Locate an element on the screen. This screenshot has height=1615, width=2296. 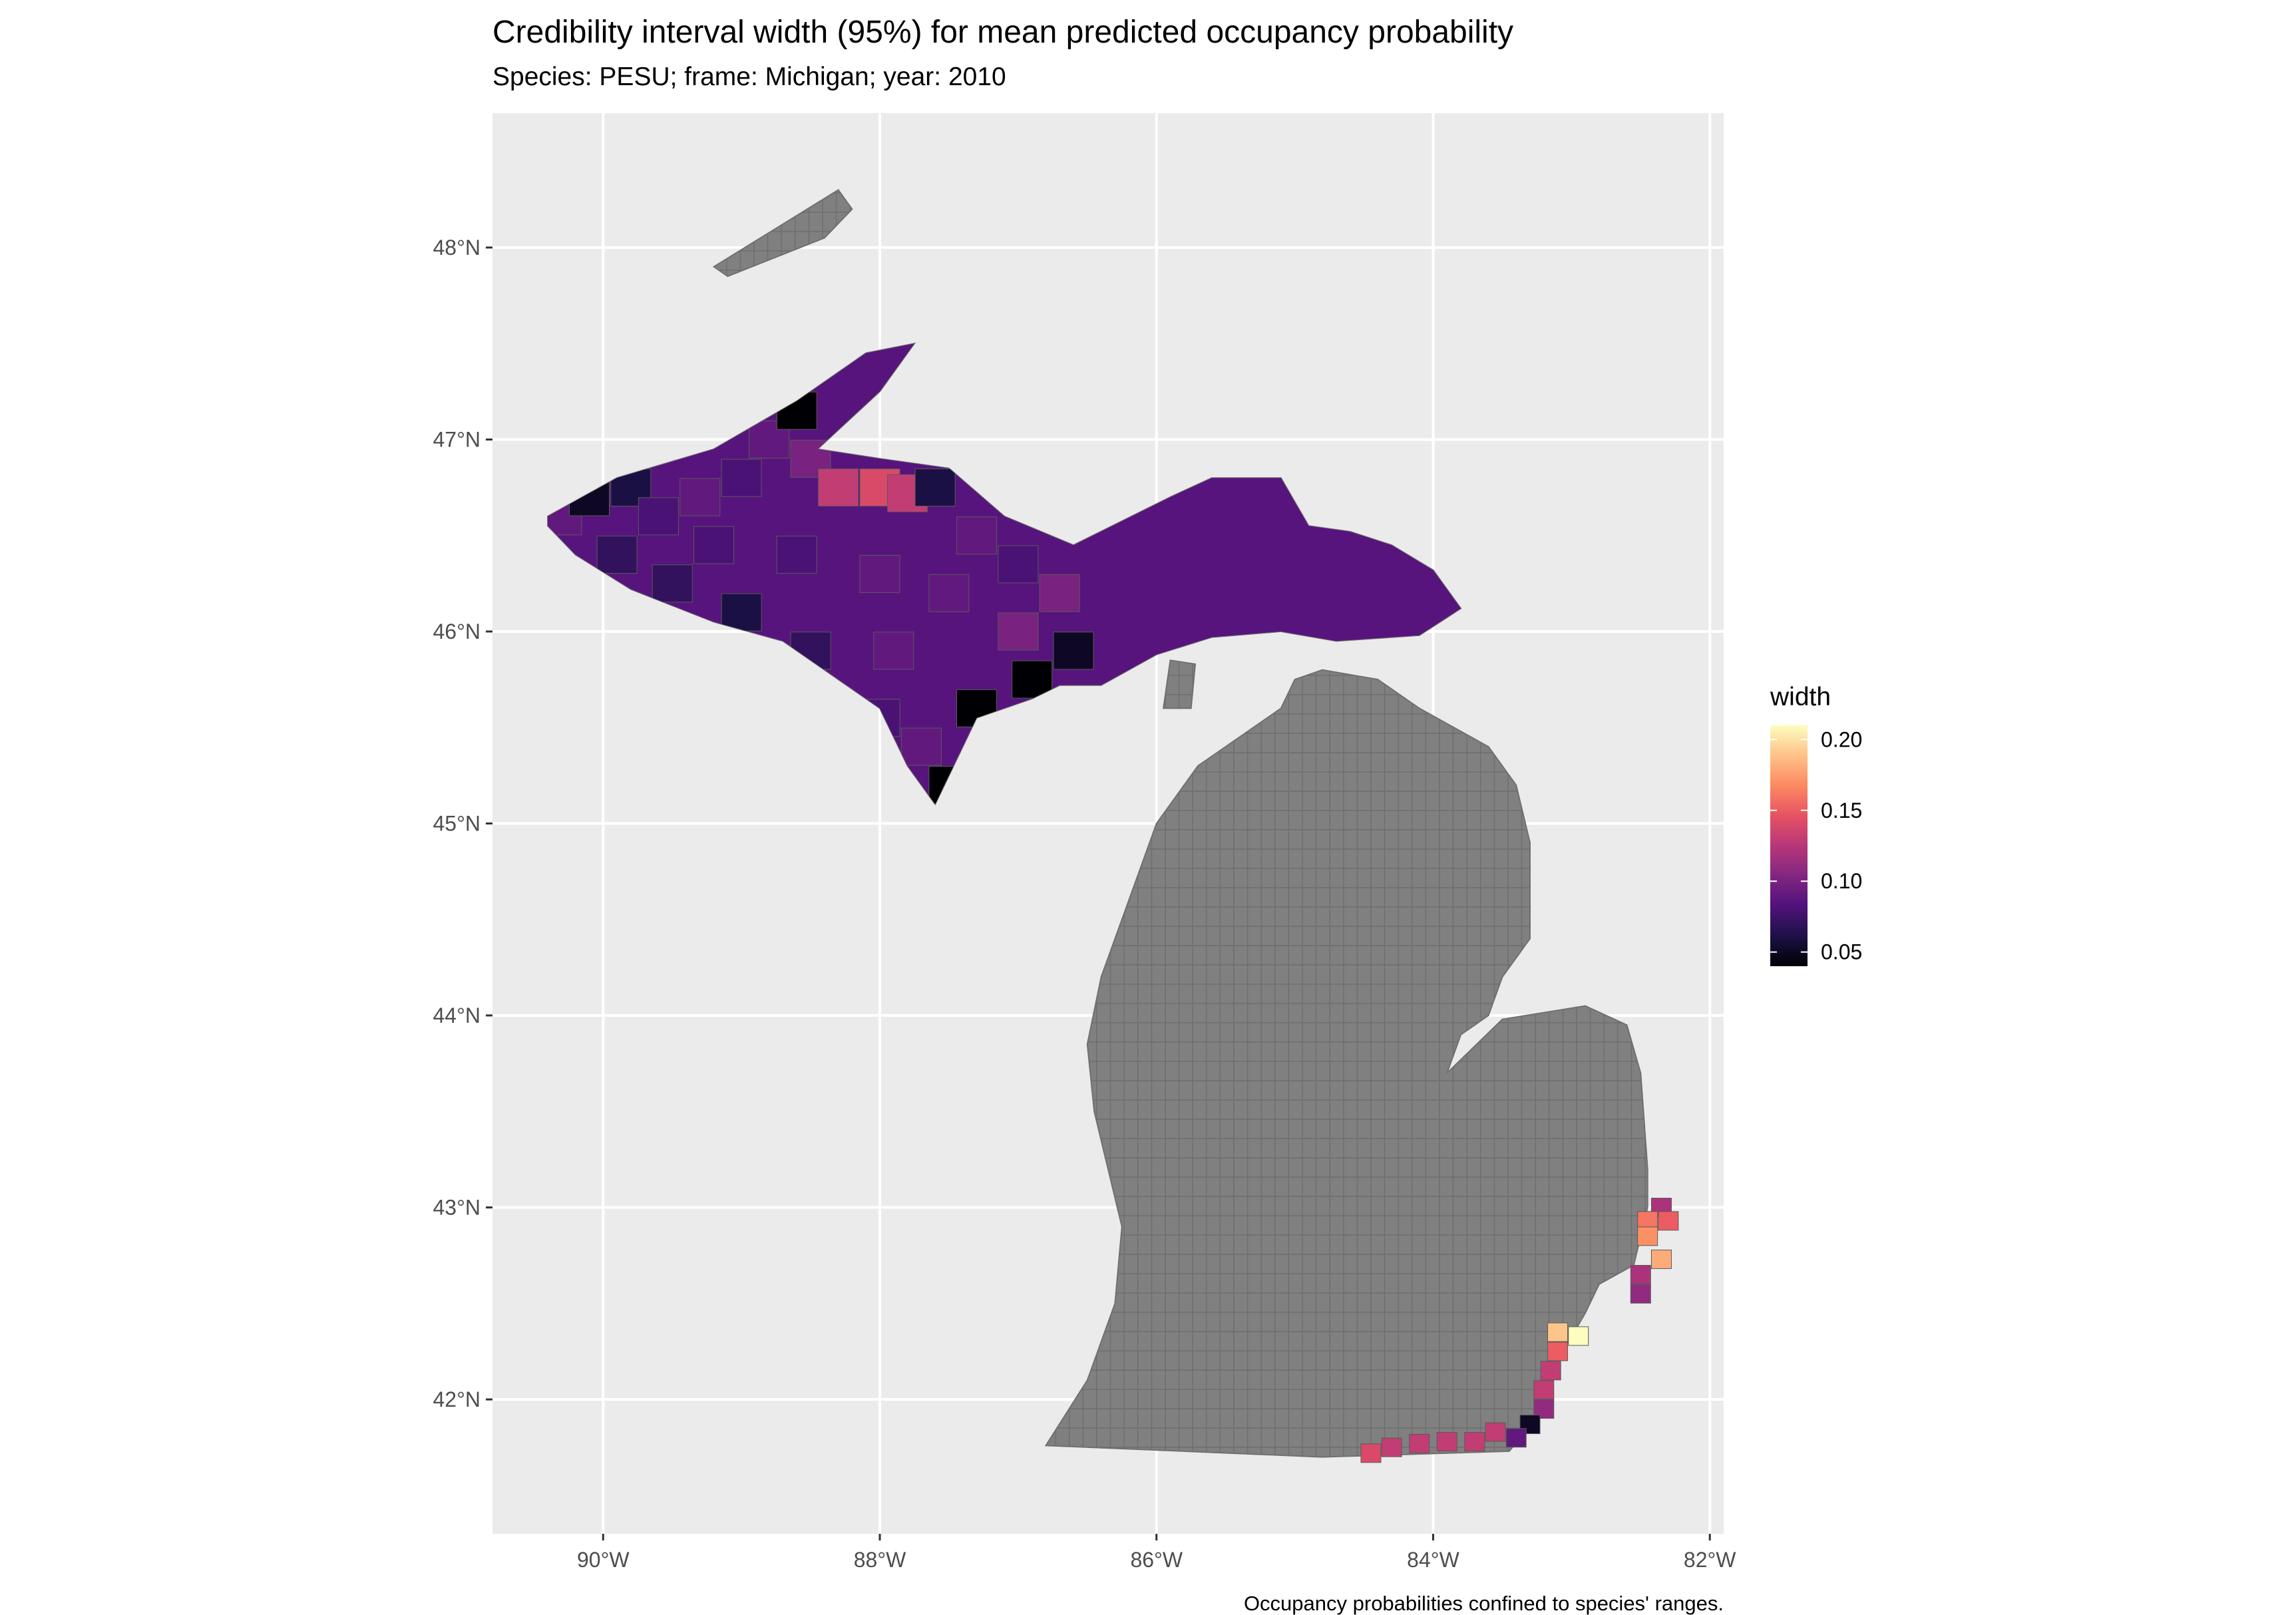
legend: width 0.05 0.10 0.15 0.20 is located at coordinates (1816, 824).